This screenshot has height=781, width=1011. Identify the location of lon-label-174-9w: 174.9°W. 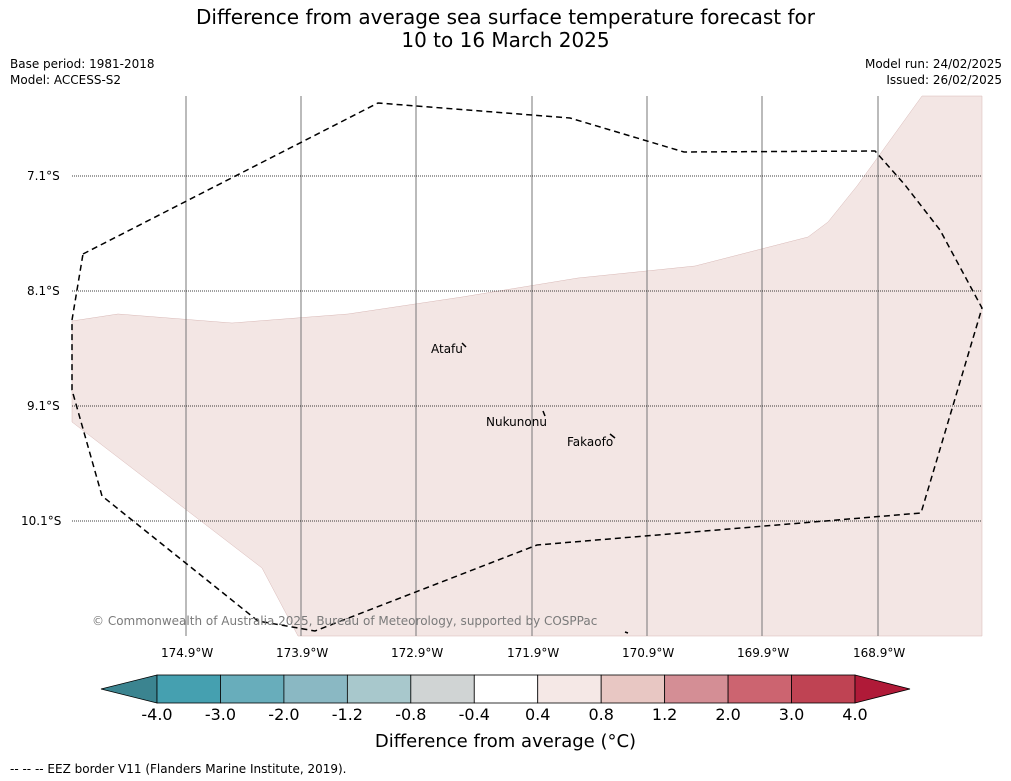
(187, 653).